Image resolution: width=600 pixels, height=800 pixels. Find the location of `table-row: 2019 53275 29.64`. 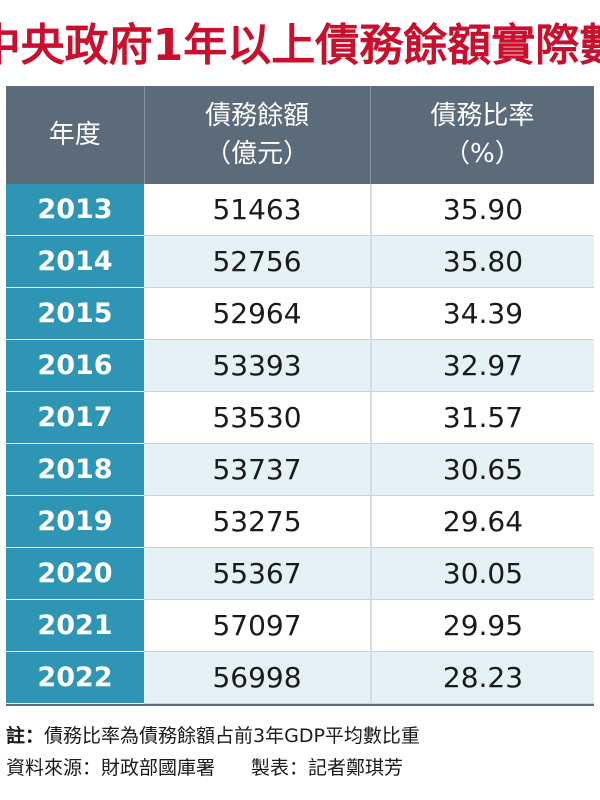

table-row: 2019 53275 29.64 is located at coordinates (300, 522).